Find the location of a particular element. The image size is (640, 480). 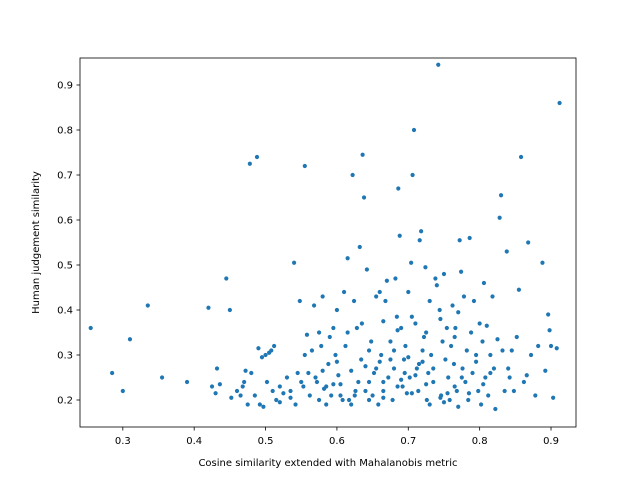

x-tick-label: 0.5 is located at coordinates (266, 441).